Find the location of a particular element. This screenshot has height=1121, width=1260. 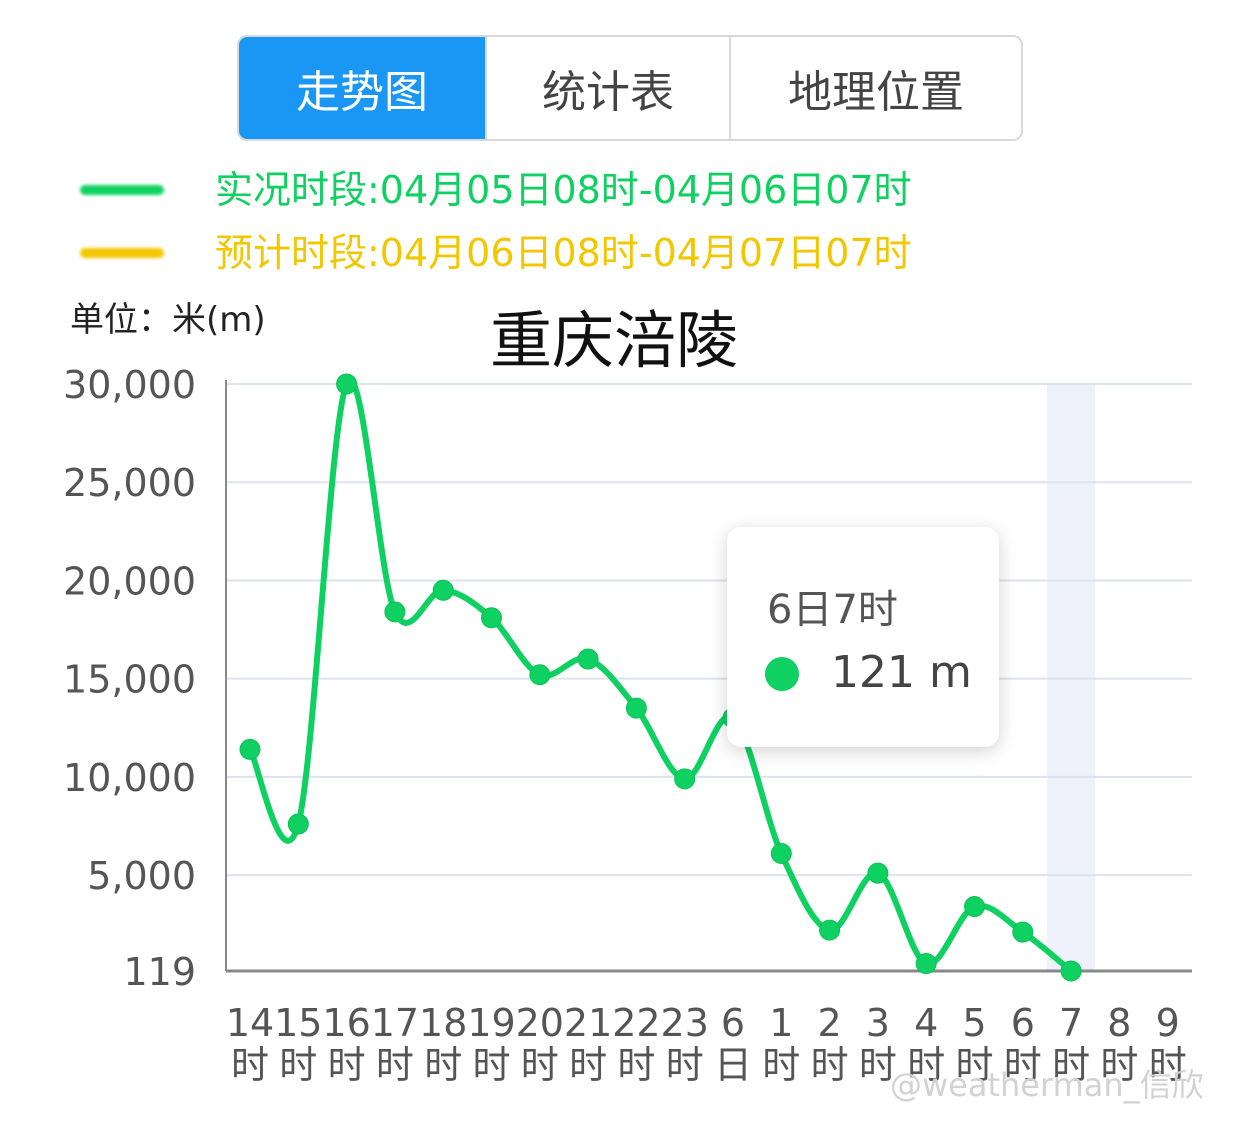

legend-observed: 实况时段:04月05日08时-04月06日07时 is located at coordinates (630, 190).